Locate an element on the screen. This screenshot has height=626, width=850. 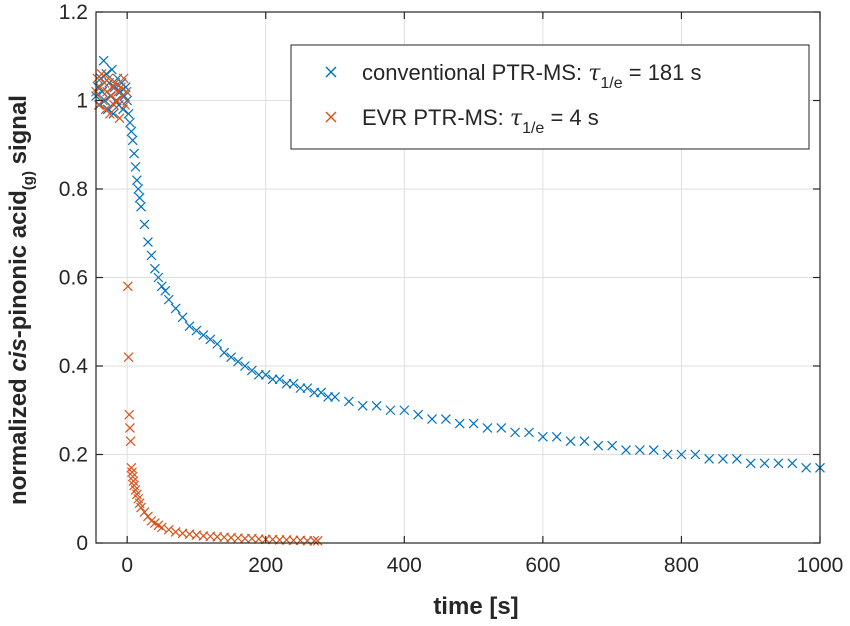
legend-box is located at coordinates (550, 97).